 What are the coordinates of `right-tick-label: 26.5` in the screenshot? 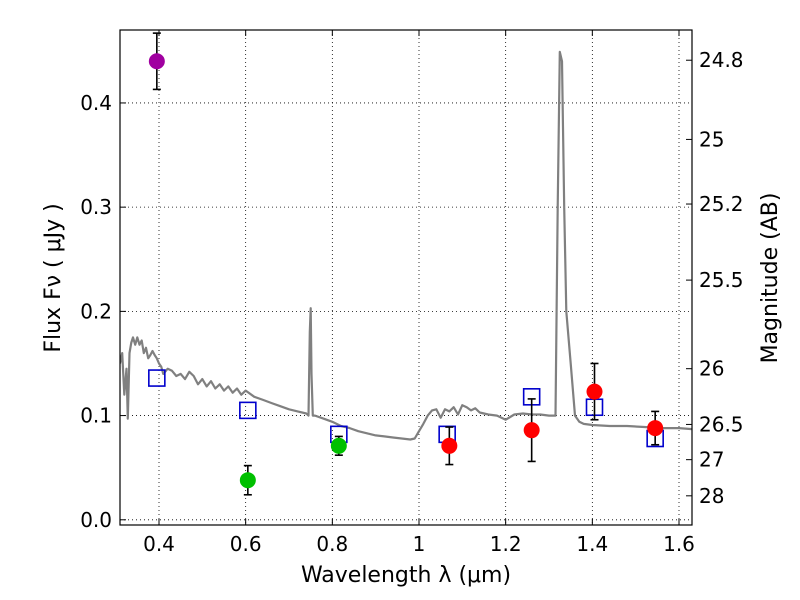 It's located at (721, 424).